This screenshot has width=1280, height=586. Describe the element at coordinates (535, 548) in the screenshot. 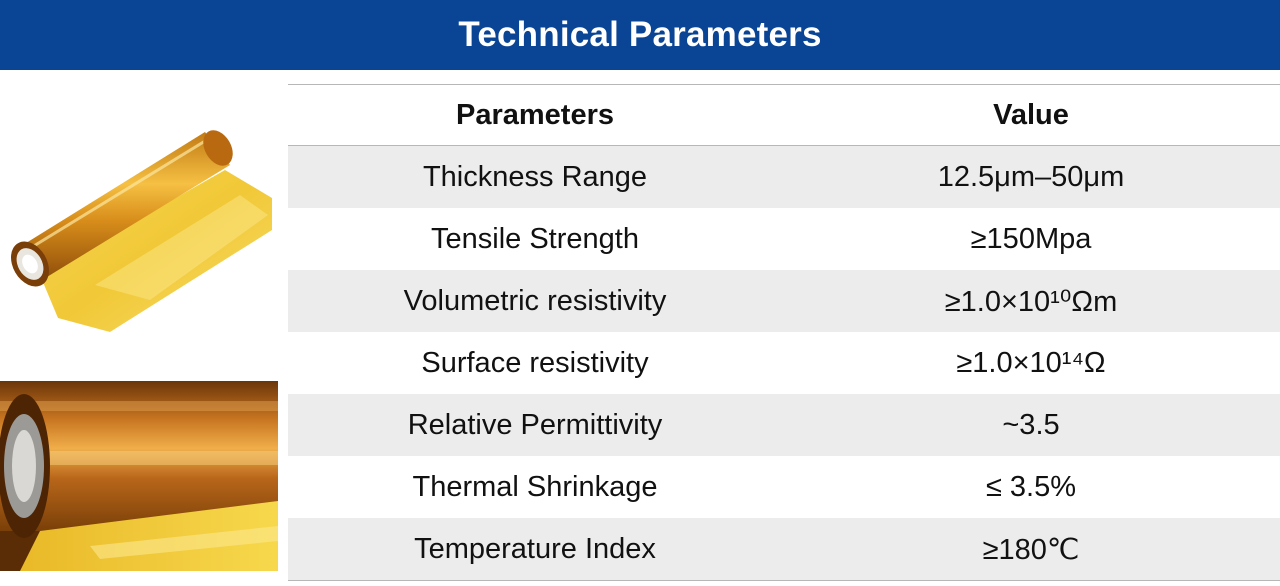

I see `parameter-name: Temperature Index` at that location.